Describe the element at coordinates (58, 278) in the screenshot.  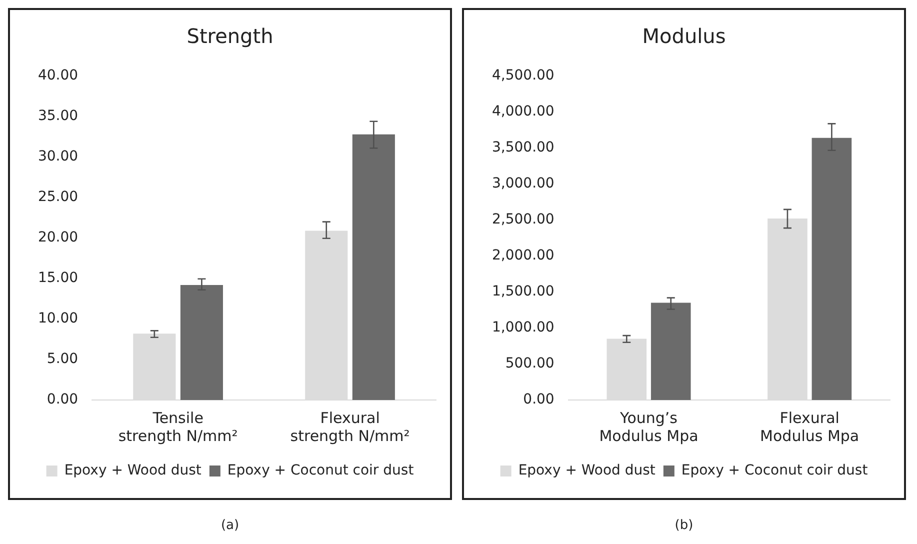
I see `y-tick-label: 15.00` at that location.